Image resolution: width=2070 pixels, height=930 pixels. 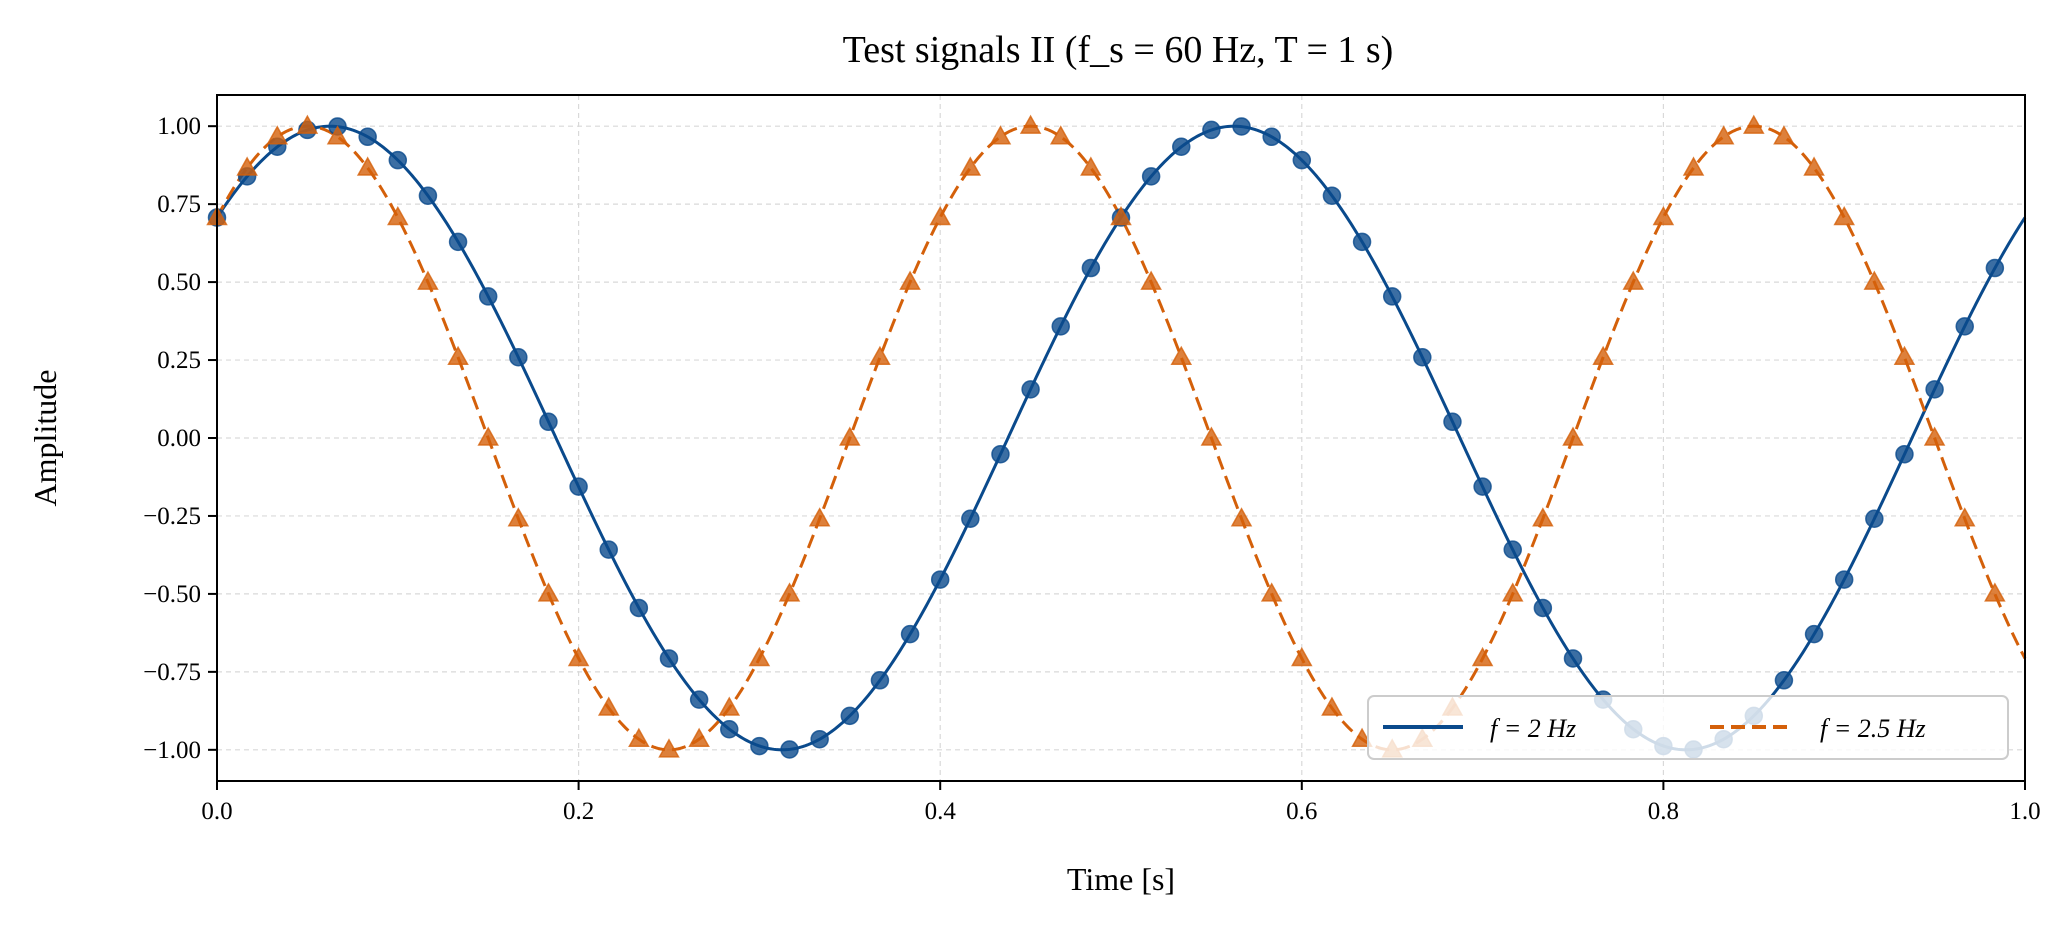 I want to click on y-tick-label: 1.00, so click(x=179, y=126).